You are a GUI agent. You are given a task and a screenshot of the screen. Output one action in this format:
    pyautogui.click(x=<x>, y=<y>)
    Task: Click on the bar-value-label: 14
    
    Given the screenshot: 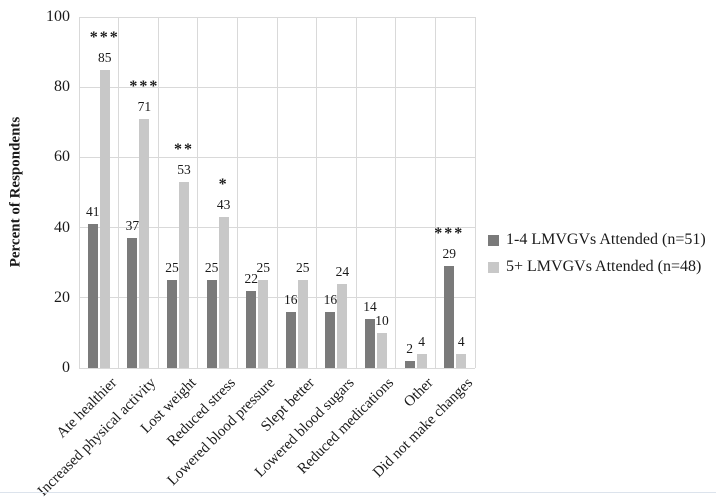 What is the action you would take?
    pyautogui.click(x=370, y=306)
    